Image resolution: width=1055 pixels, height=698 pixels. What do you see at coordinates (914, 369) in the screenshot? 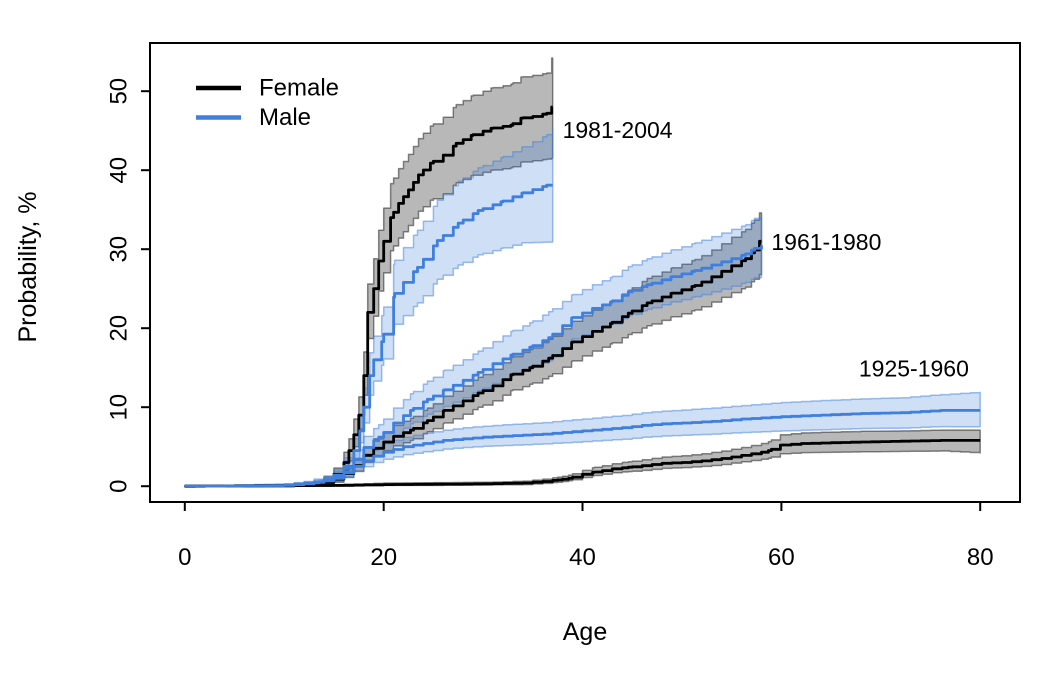
I see `annotation-cohort-1925-1960: 1925-1960` at bounding box center [914, 369].